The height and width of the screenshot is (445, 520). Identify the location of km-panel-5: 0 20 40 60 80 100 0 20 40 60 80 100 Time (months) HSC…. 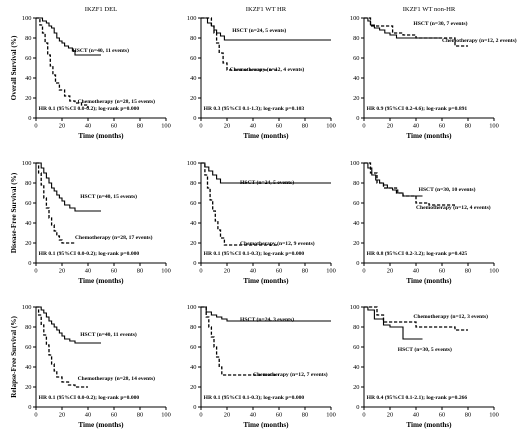
(261, 222).